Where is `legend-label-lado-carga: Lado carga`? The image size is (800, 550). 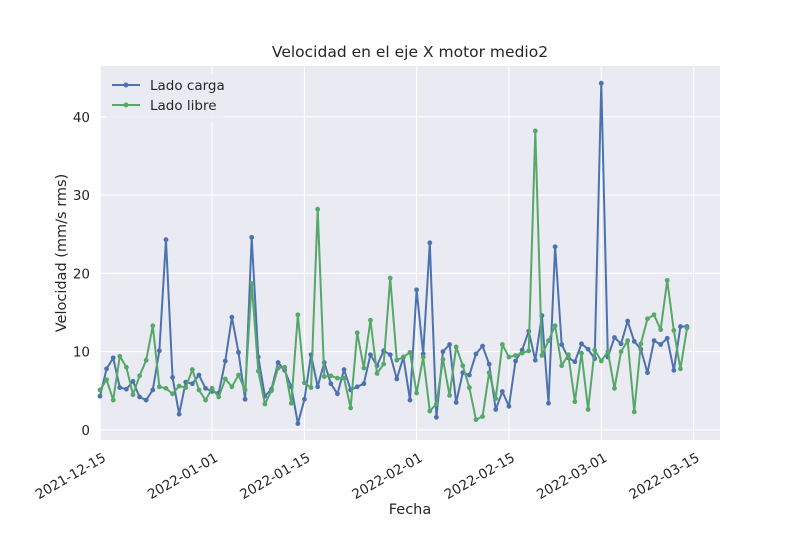 legend-label-lado-carga: Lado carga is located at coordinates (187, 86).